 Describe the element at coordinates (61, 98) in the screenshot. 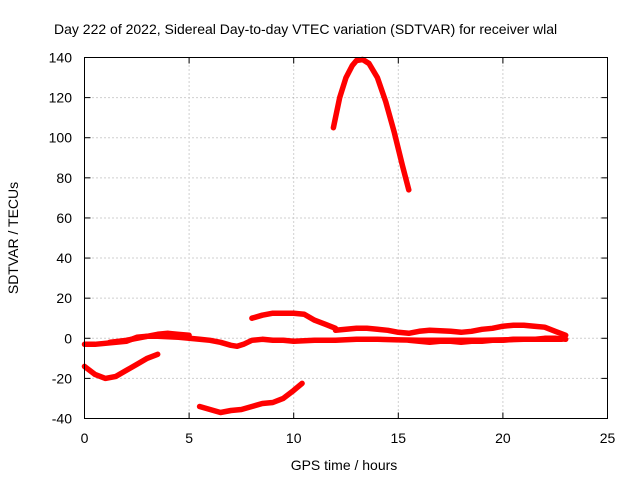

I see `y-tick-label: 120` at that location.